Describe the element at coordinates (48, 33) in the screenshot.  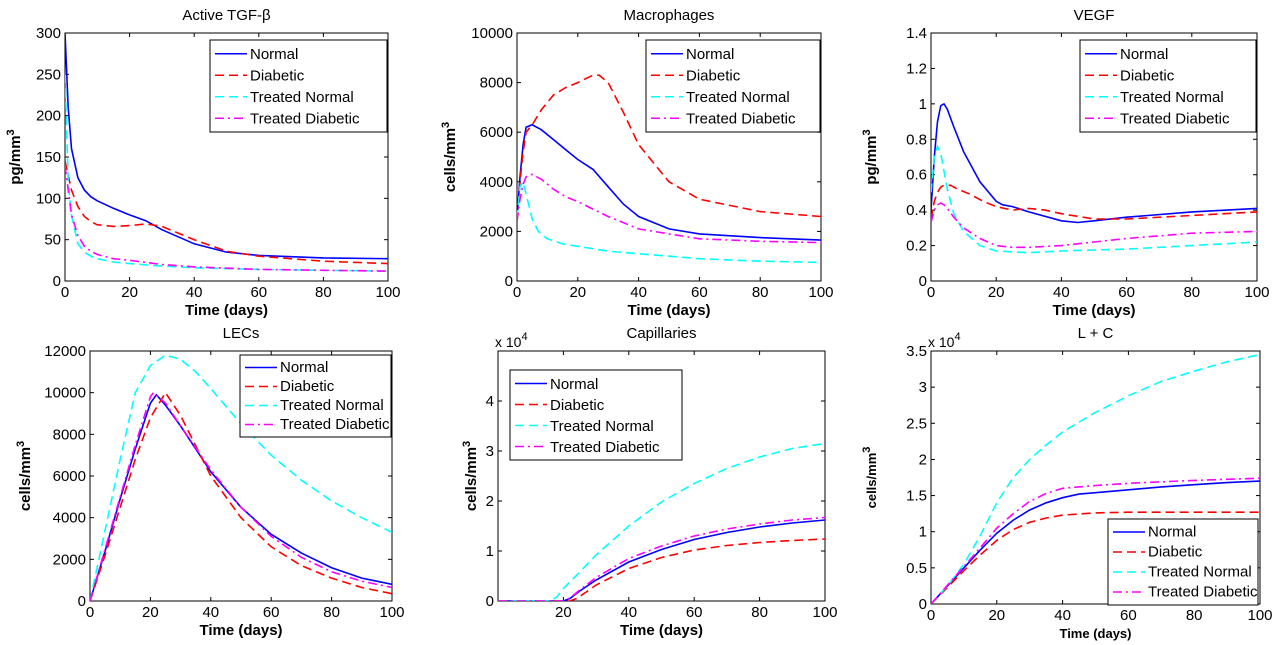
I see `y-tick-label: 300` at that location.